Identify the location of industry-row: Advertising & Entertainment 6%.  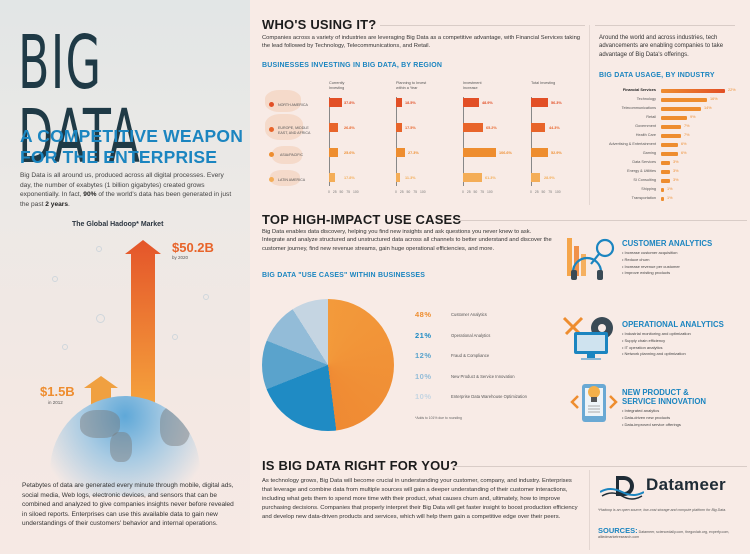
(673, 144).